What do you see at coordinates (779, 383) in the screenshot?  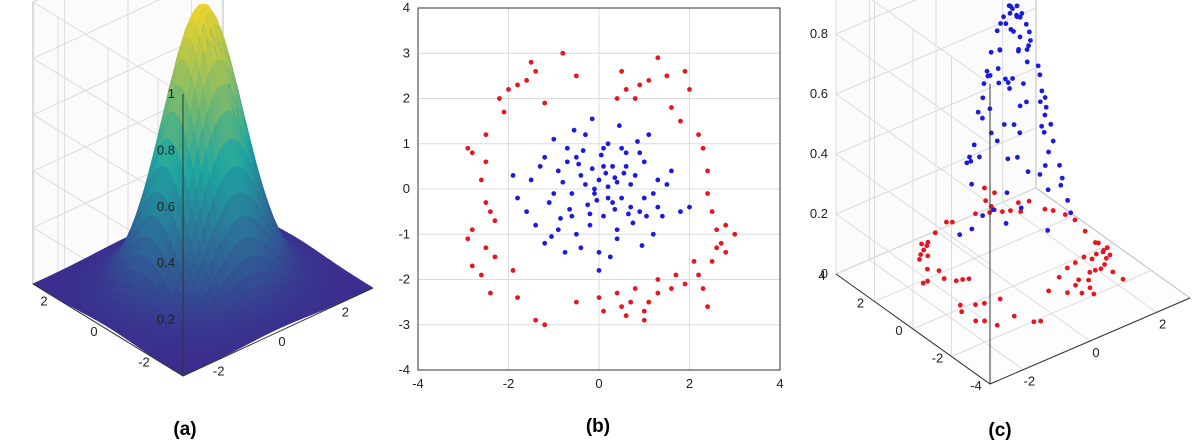 I see `x-tick-label: 4` at bounding box center [779, 383].